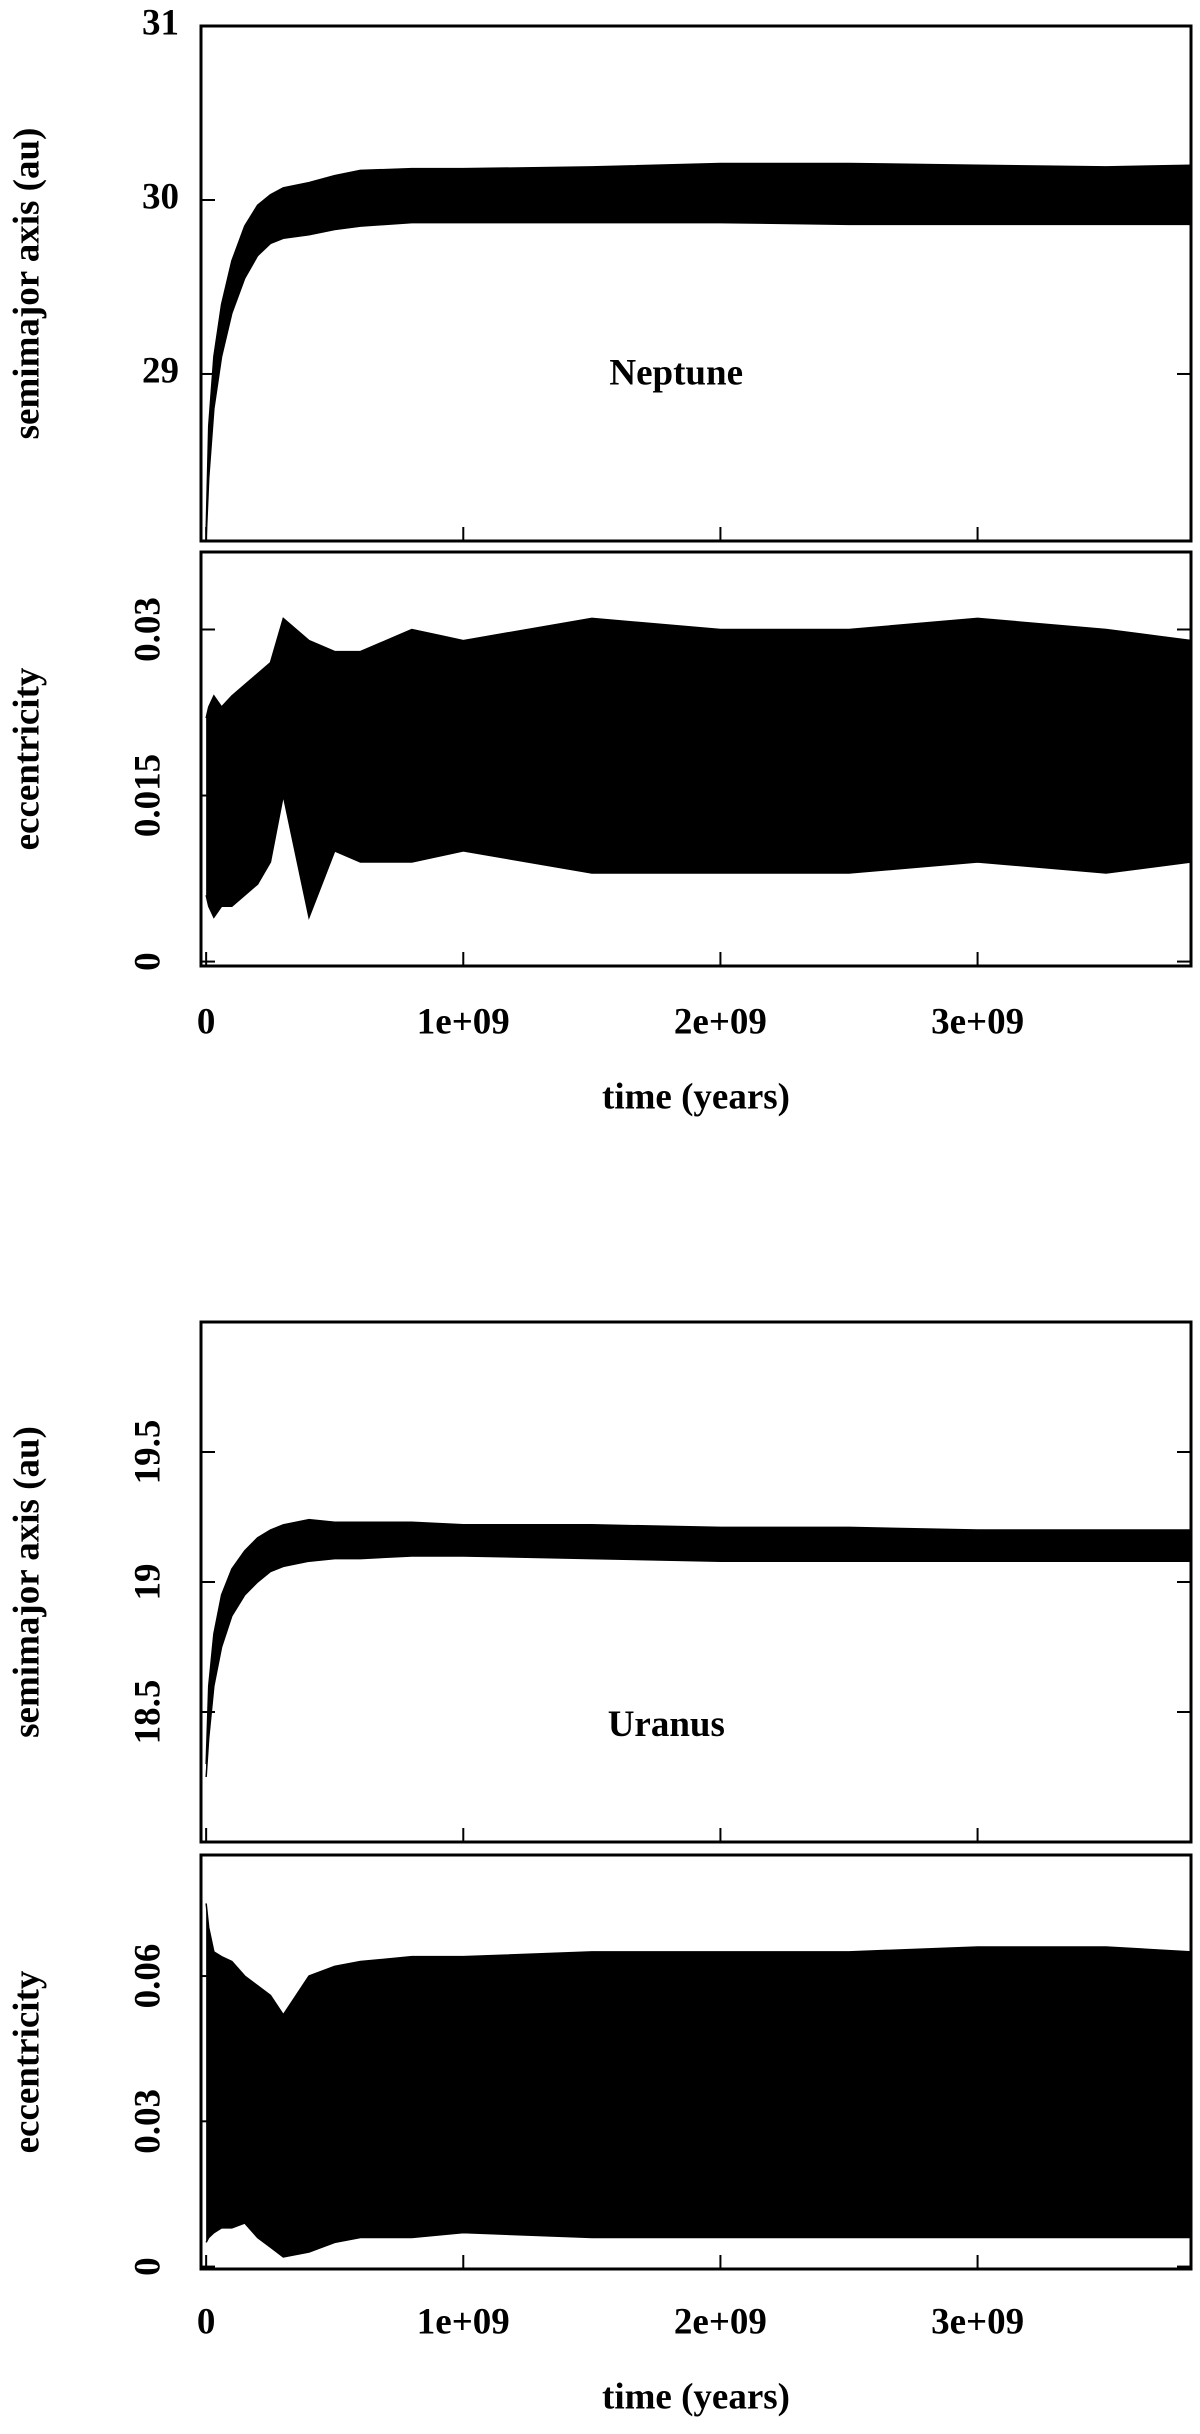  Describe the element at coordinates (147, 1582) in the screenshot. I see `y-tick-label: 19` at that location.